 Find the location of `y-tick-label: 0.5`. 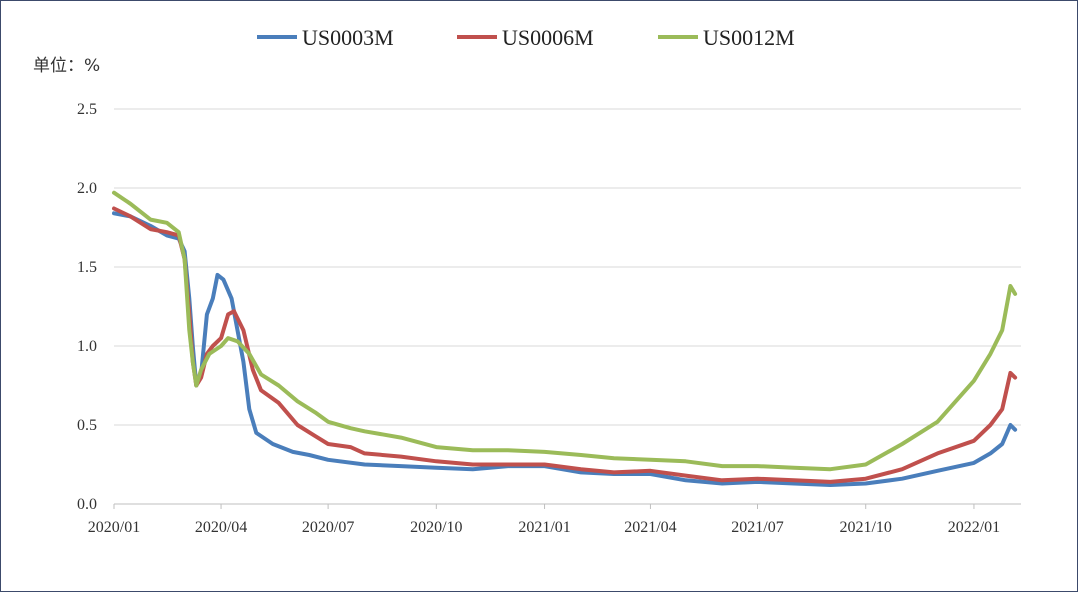

y-tick-label: 0.5 is located at coordinates (87, 425).